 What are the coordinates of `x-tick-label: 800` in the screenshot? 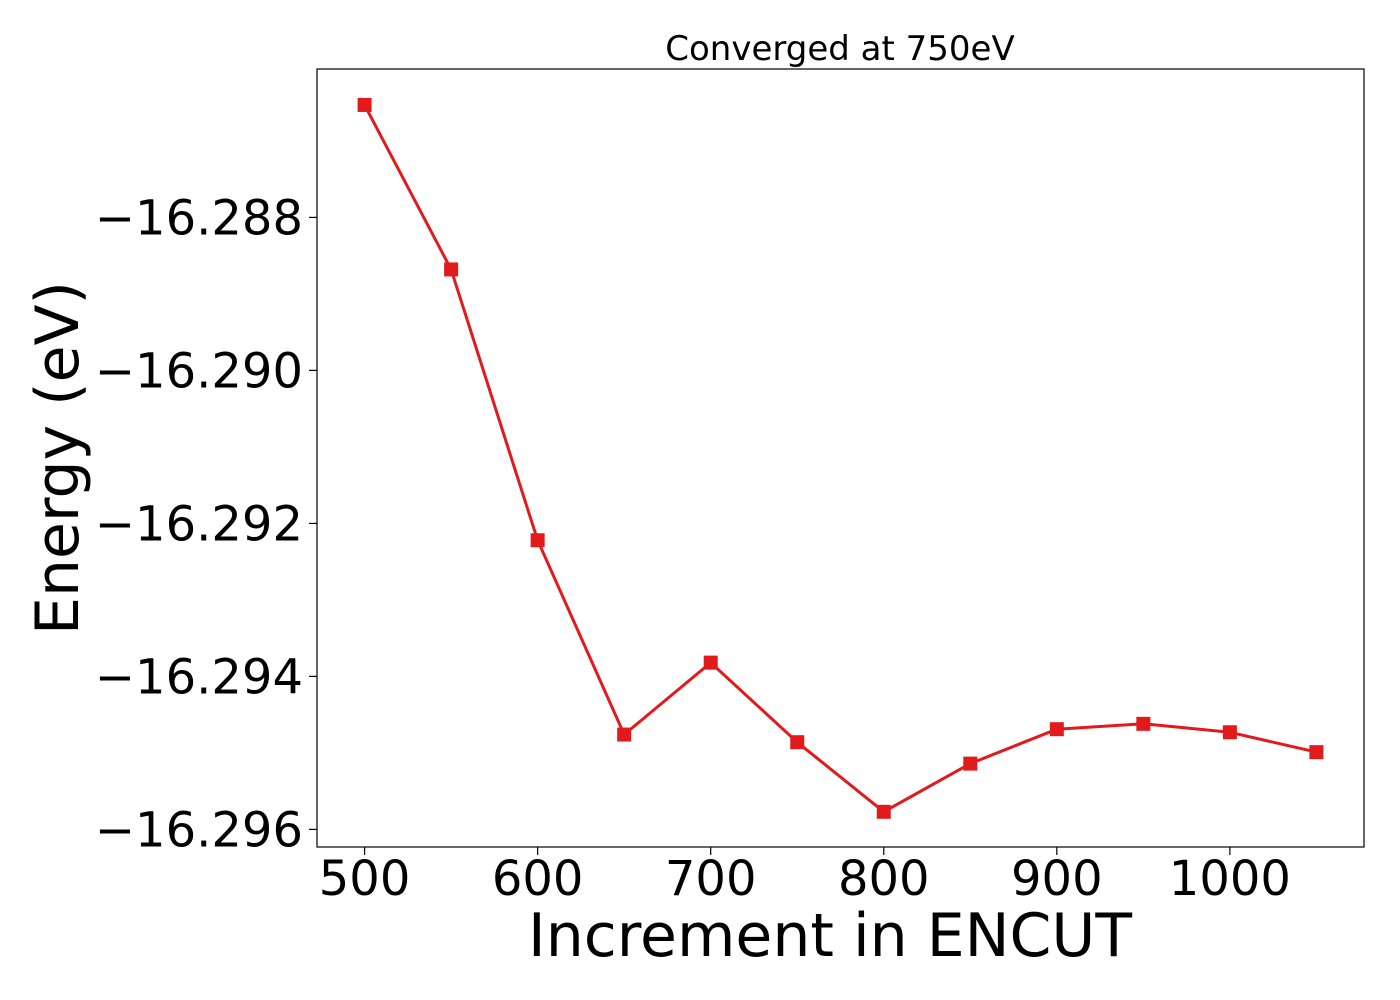 It's located at (884, 879).